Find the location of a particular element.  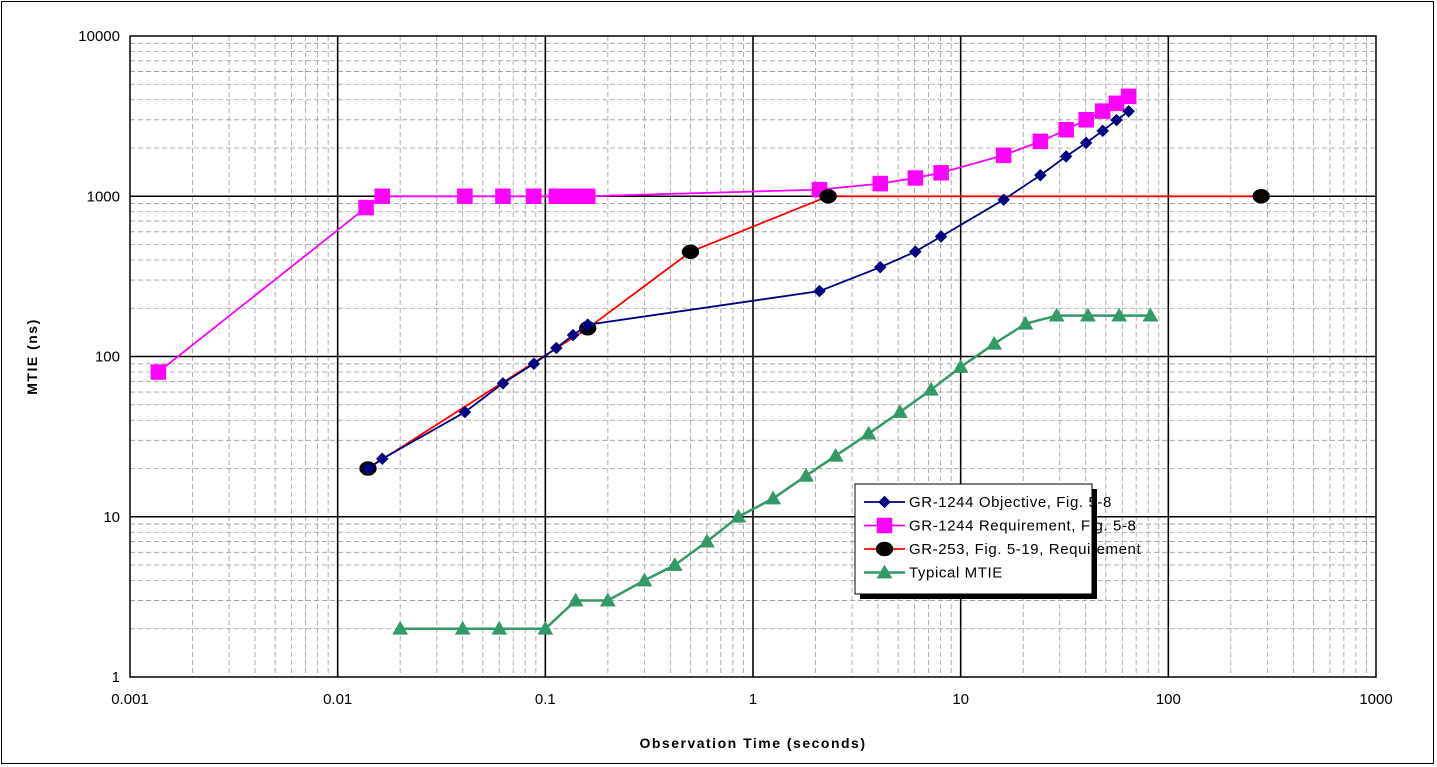

legend-item: GR-1244 Objective, Fig. 5-8 is located at coordinates (988, 502).